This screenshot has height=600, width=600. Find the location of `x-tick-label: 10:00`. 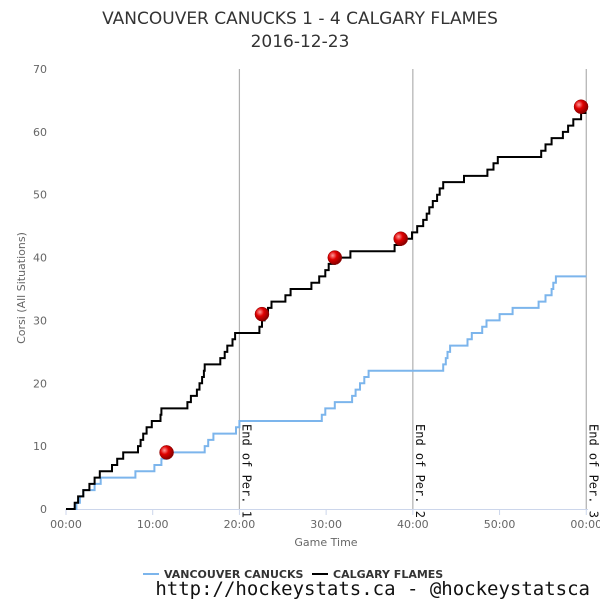

x-tick-label: 10:00 is located at coordinates (153, 524).